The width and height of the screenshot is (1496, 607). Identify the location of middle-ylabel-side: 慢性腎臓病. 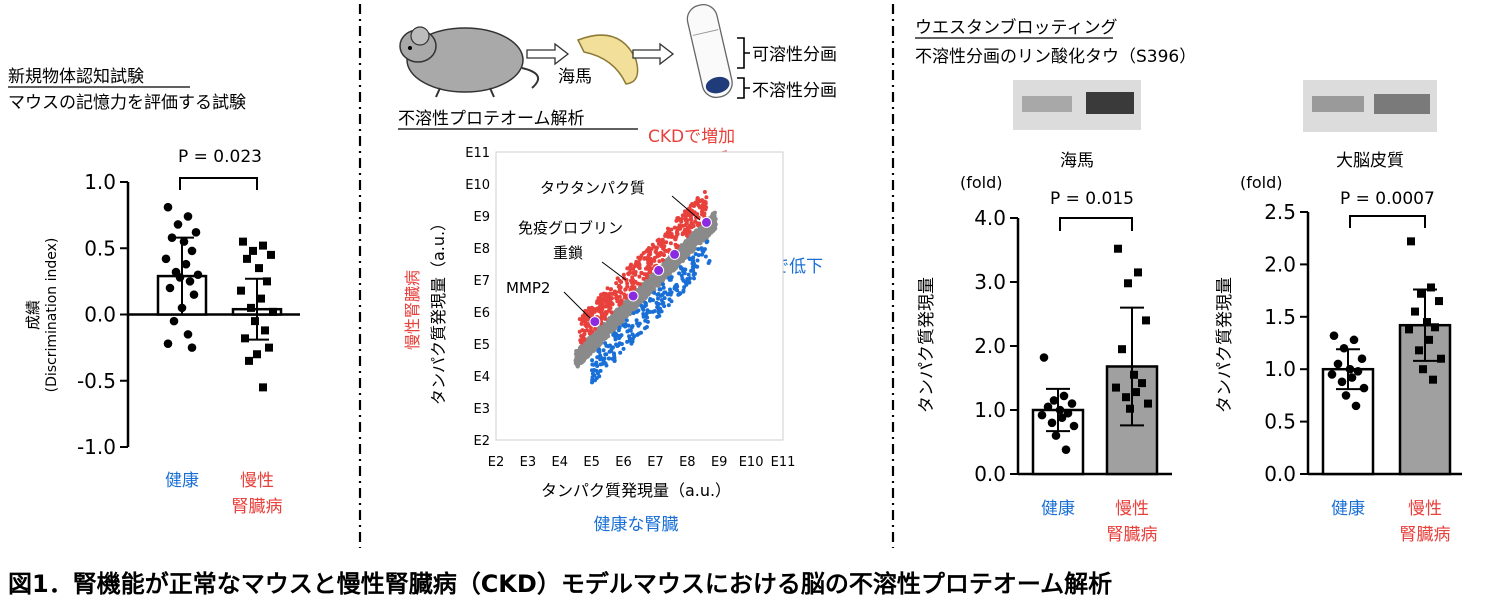
(412, 310).